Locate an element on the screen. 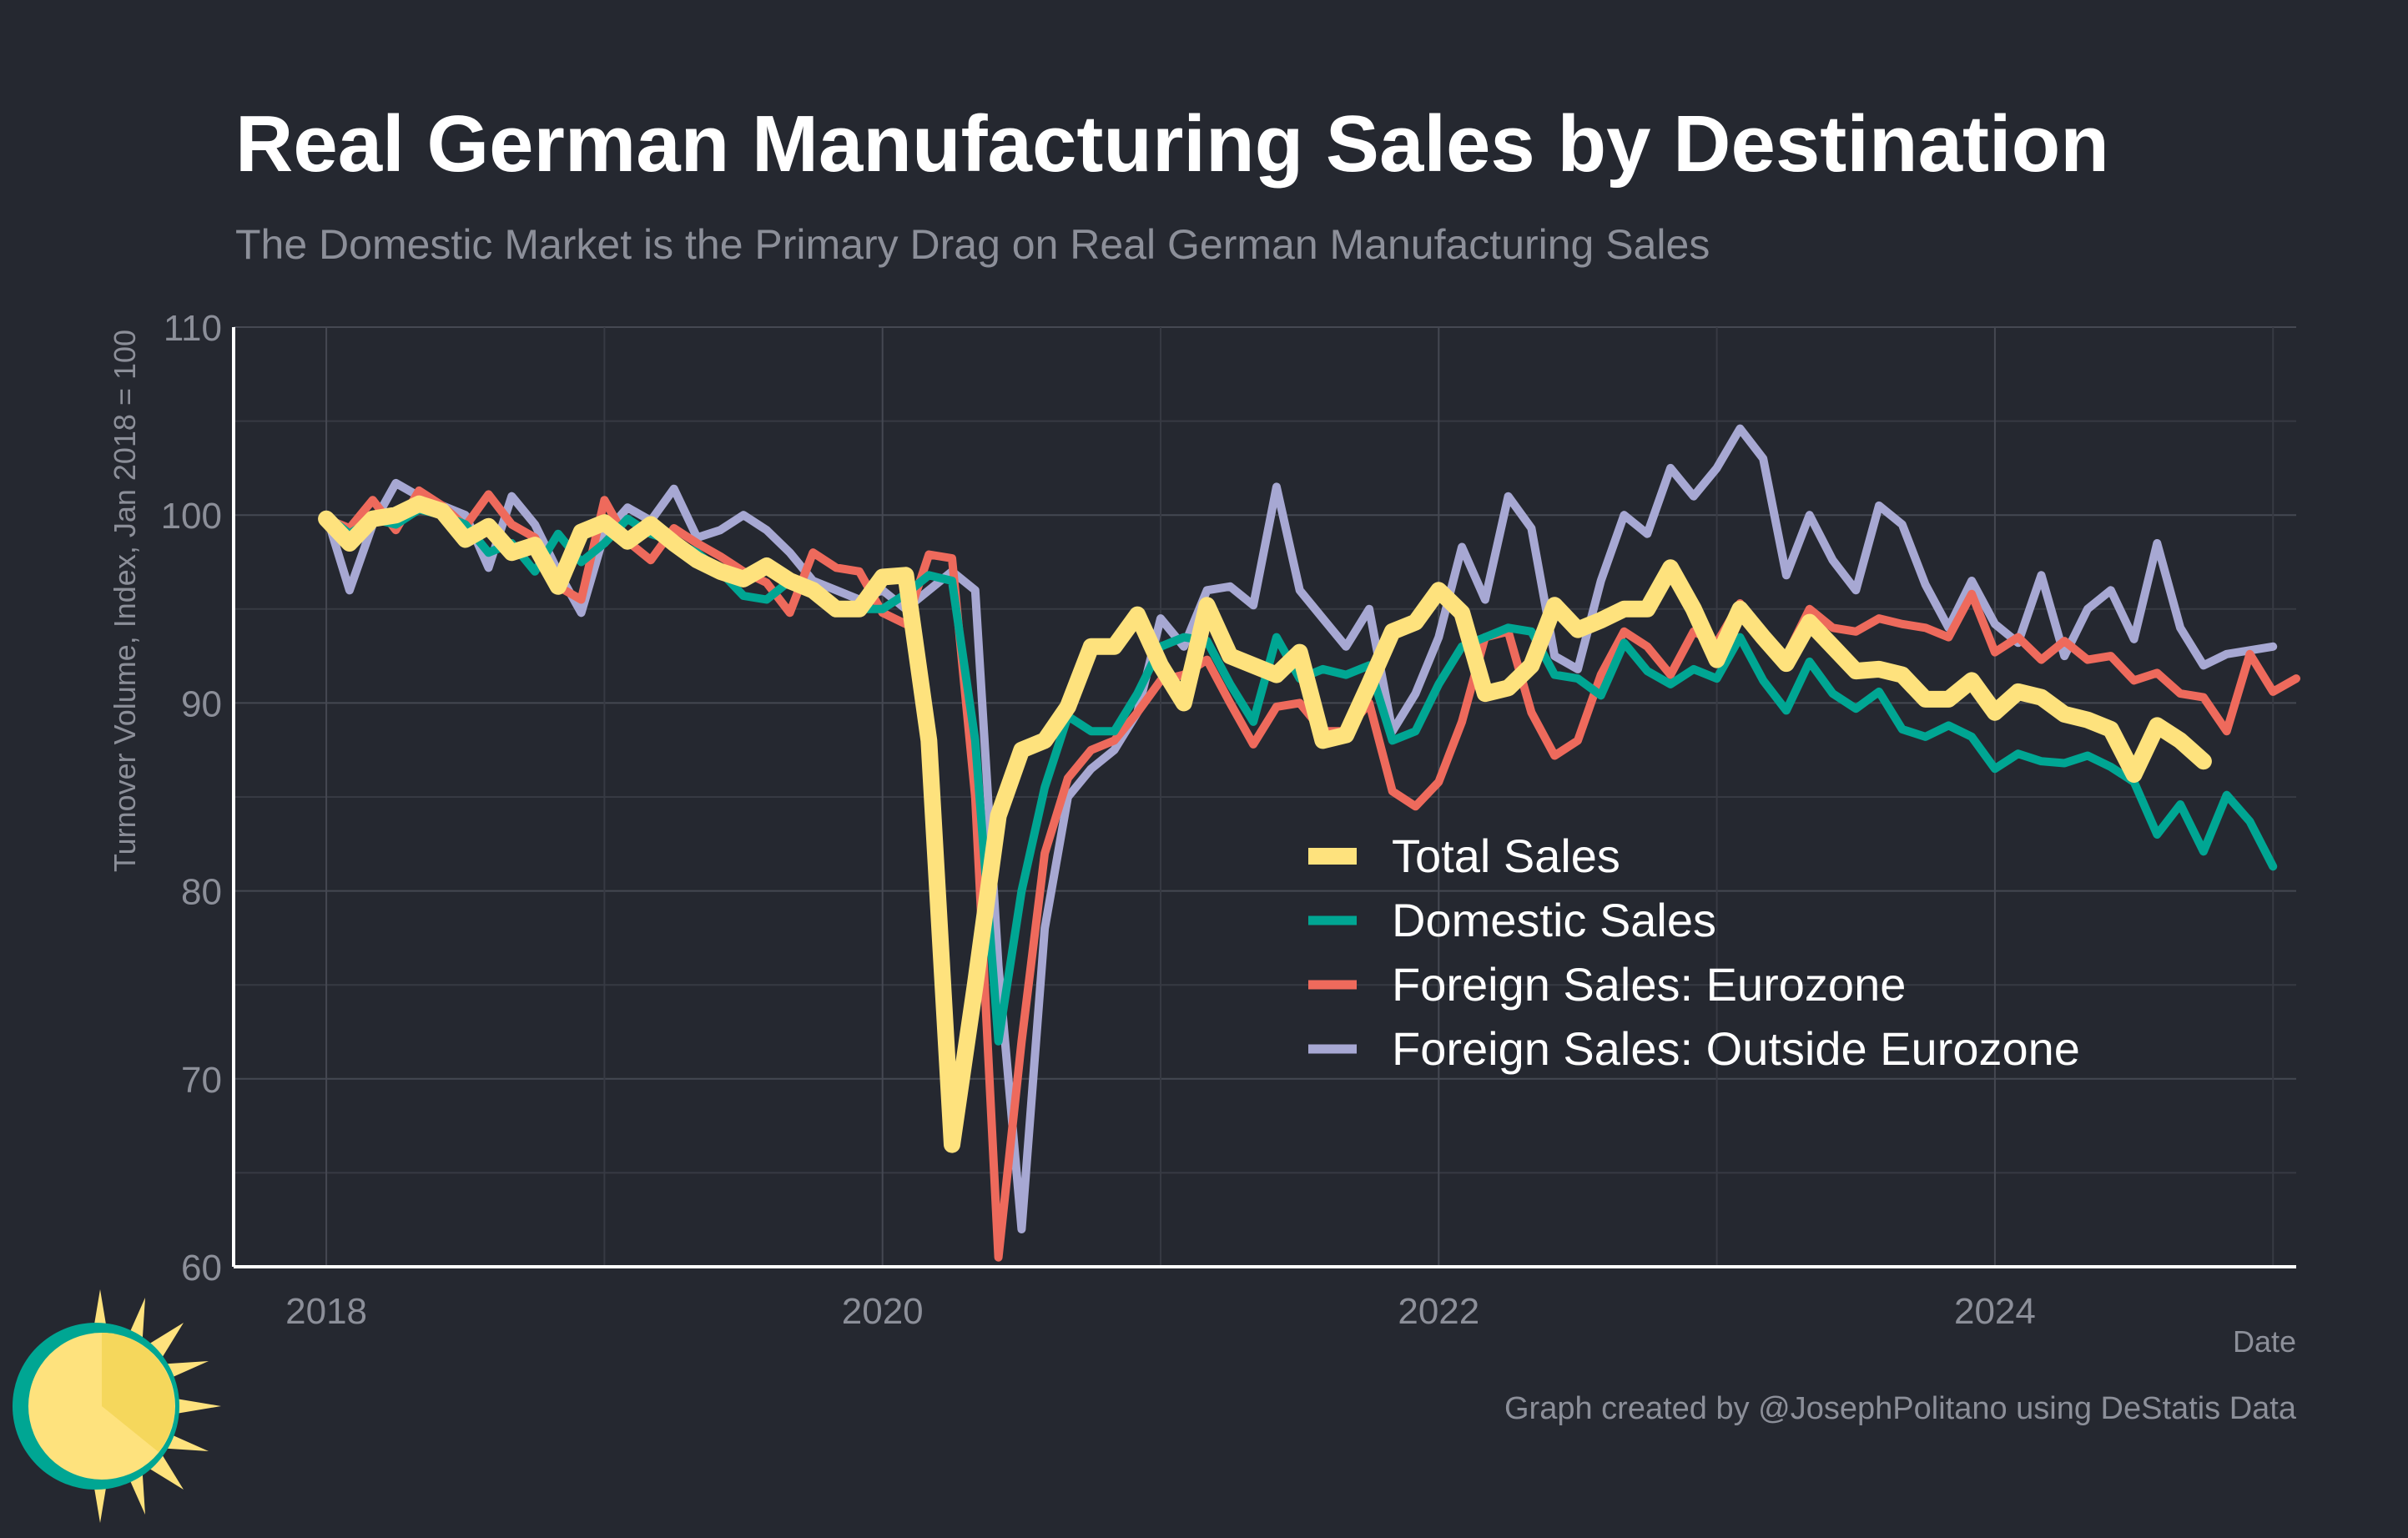  y-tick-label: 70 is located at coordinates (201, 1080).